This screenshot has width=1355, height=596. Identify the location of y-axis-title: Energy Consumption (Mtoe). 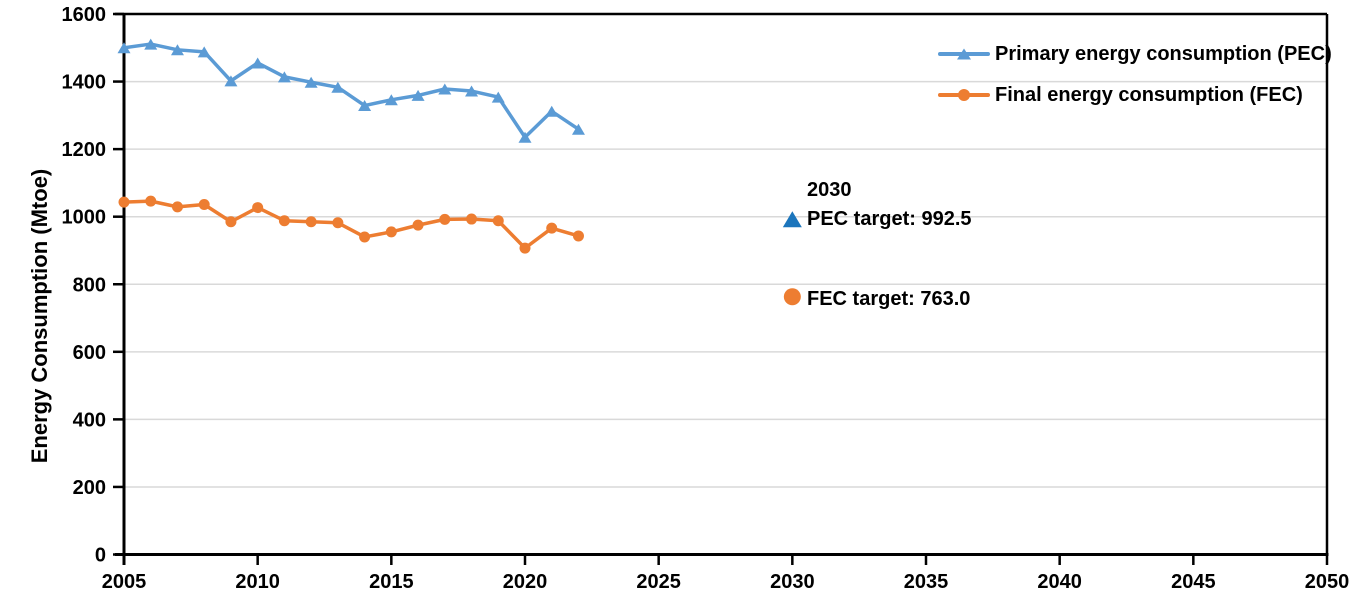
(39, 316).